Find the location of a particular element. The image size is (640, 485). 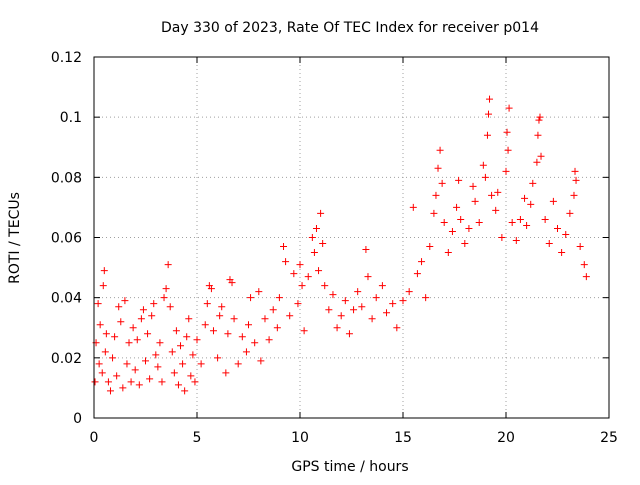

y-tick-labels: 0 0.02 0.04 0.06 0.08 0.1 0.12 is located at coordinates (66, 238).